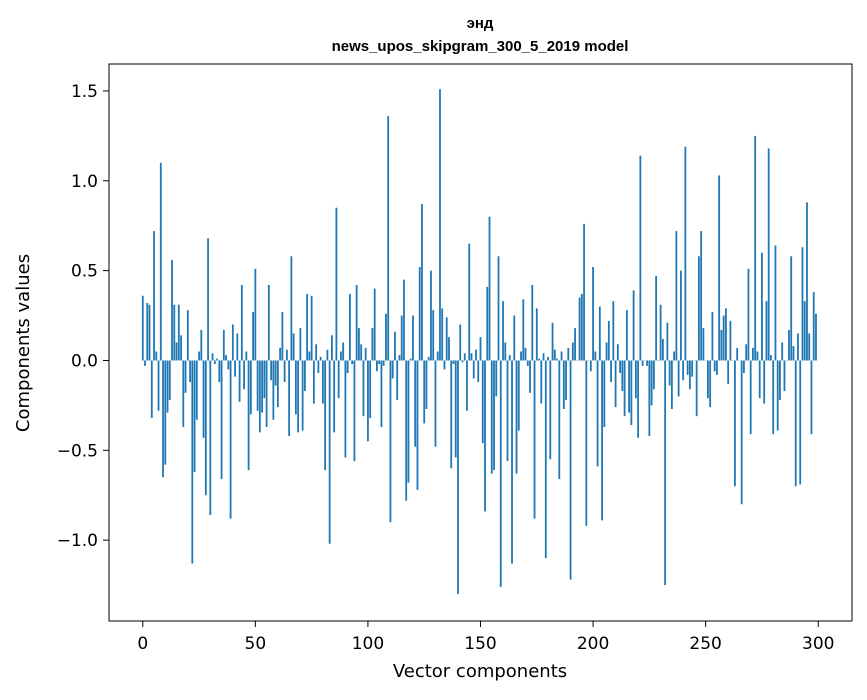  I want to click on y-tick-label: 0.5, so click(84, 272).